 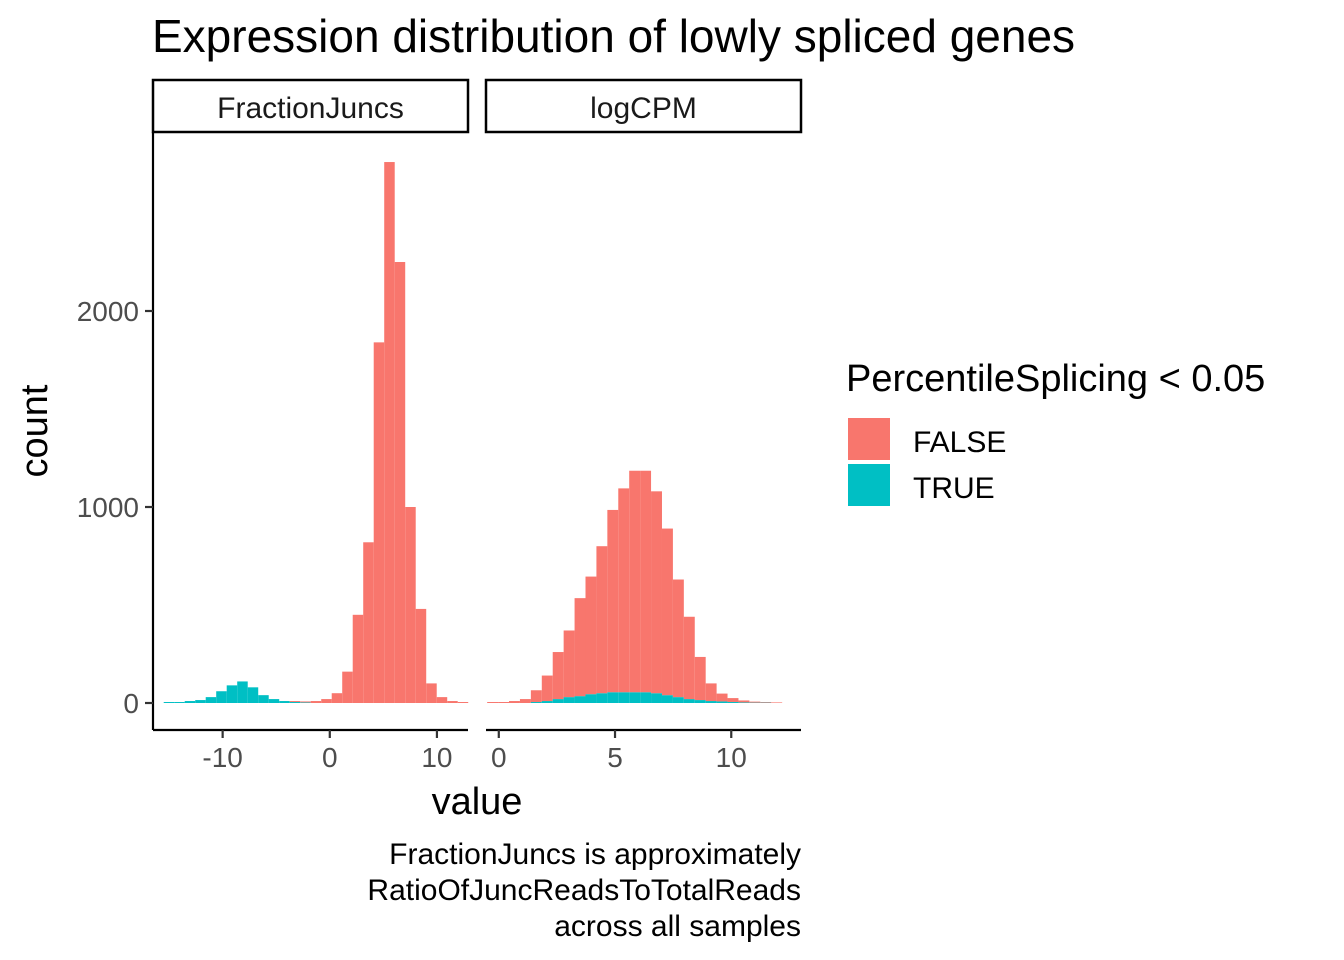 I want to click on strip-box-logcpm, so click(x=643, y=106).